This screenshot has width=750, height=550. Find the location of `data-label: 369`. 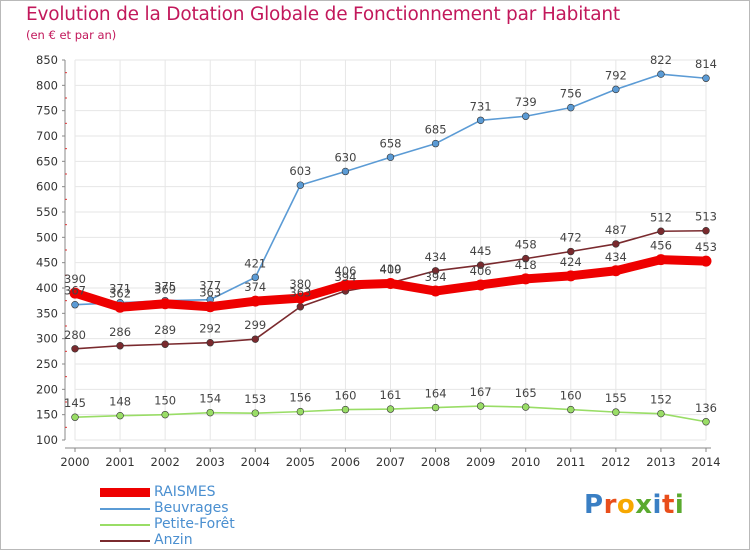

data-label: 369 is located at coordinates (165, 290).